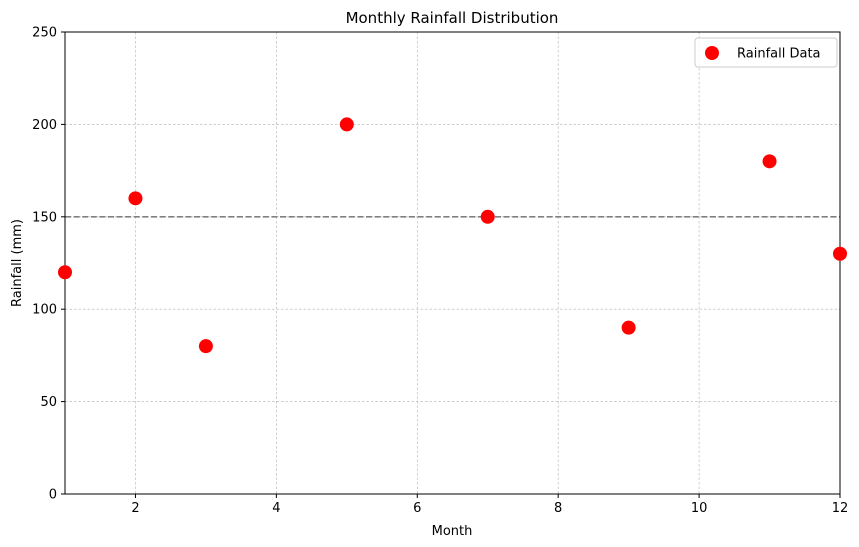  I want to click on chart-title: Monthly Rainfall Distribution, so click(452, 18).